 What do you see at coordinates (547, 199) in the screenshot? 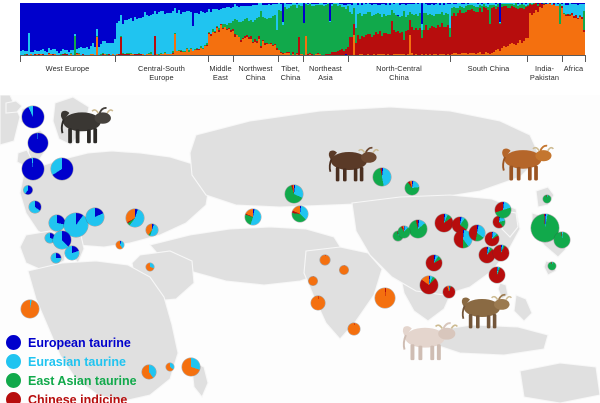
I see `pie-japan-hokkaido` at bounding box center [547, 199].